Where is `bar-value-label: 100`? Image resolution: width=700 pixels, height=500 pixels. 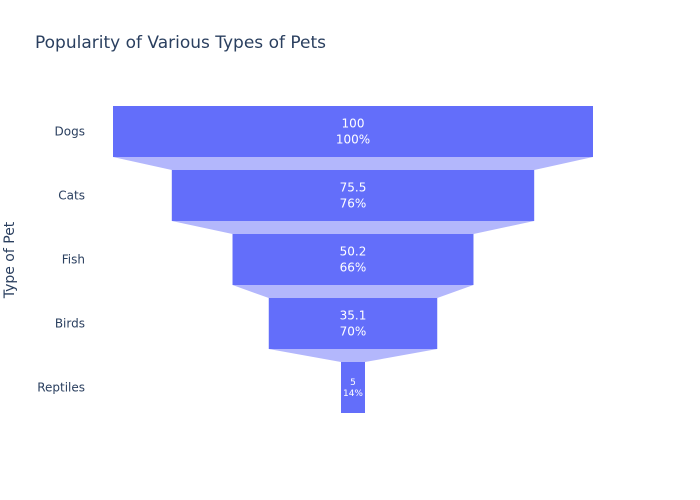
bar-value-label: 100 is located at coordinates (353, 124).